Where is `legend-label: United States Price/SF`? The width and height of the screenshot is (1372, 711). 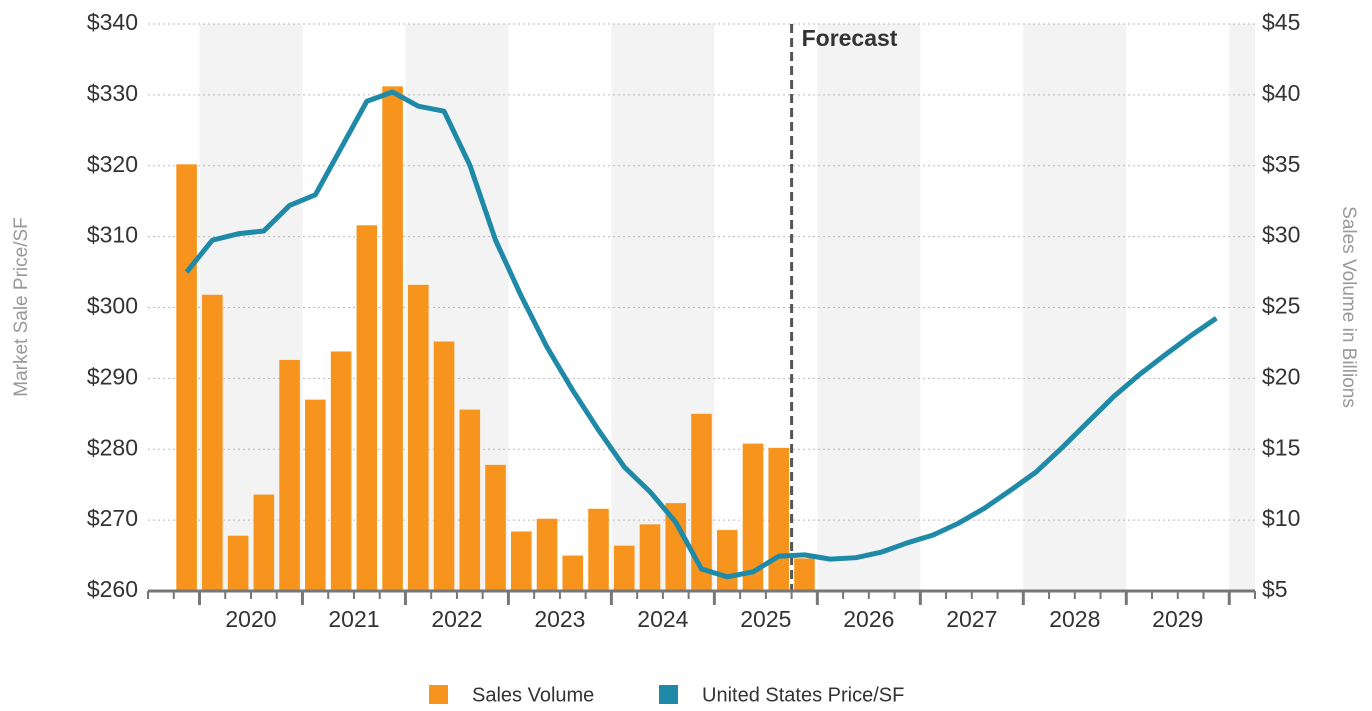 legend-label: United States Price/SF is located at coordinates (803, 695).